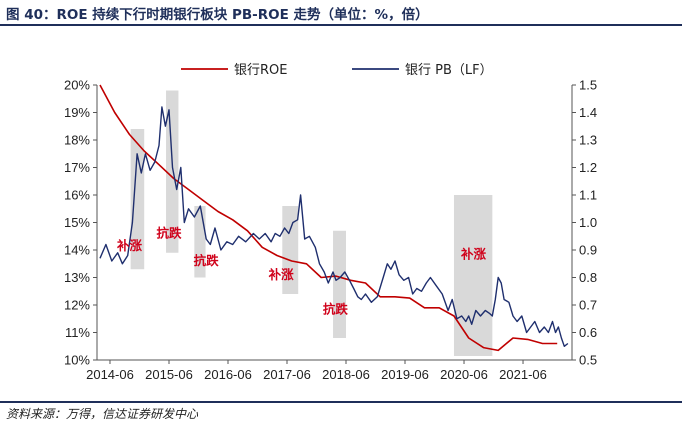 The height and width of the screenshot is (433, 682). I want to click on y-left-tick-label: 19%, so click(77, 112).